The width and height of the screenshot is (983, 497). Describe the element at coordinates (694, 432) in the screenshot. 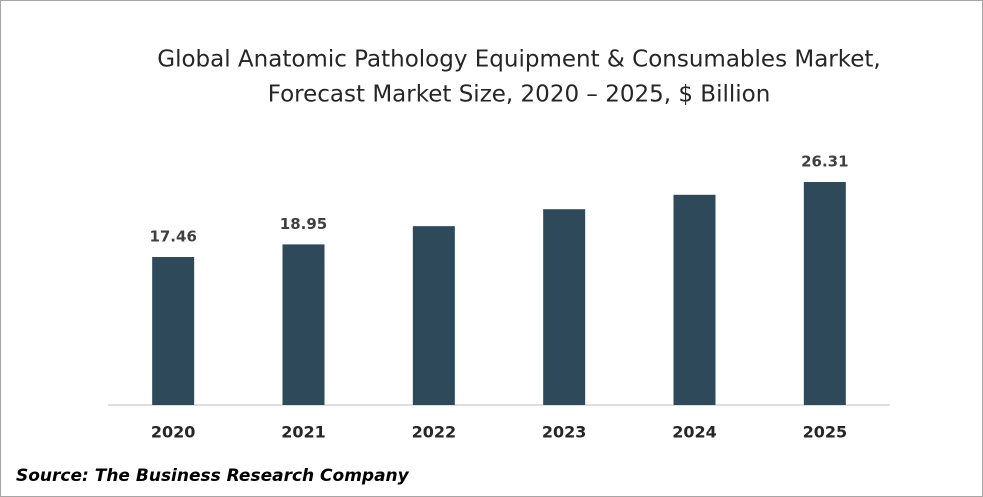

I see `x-tick-label: 2024` at that location.